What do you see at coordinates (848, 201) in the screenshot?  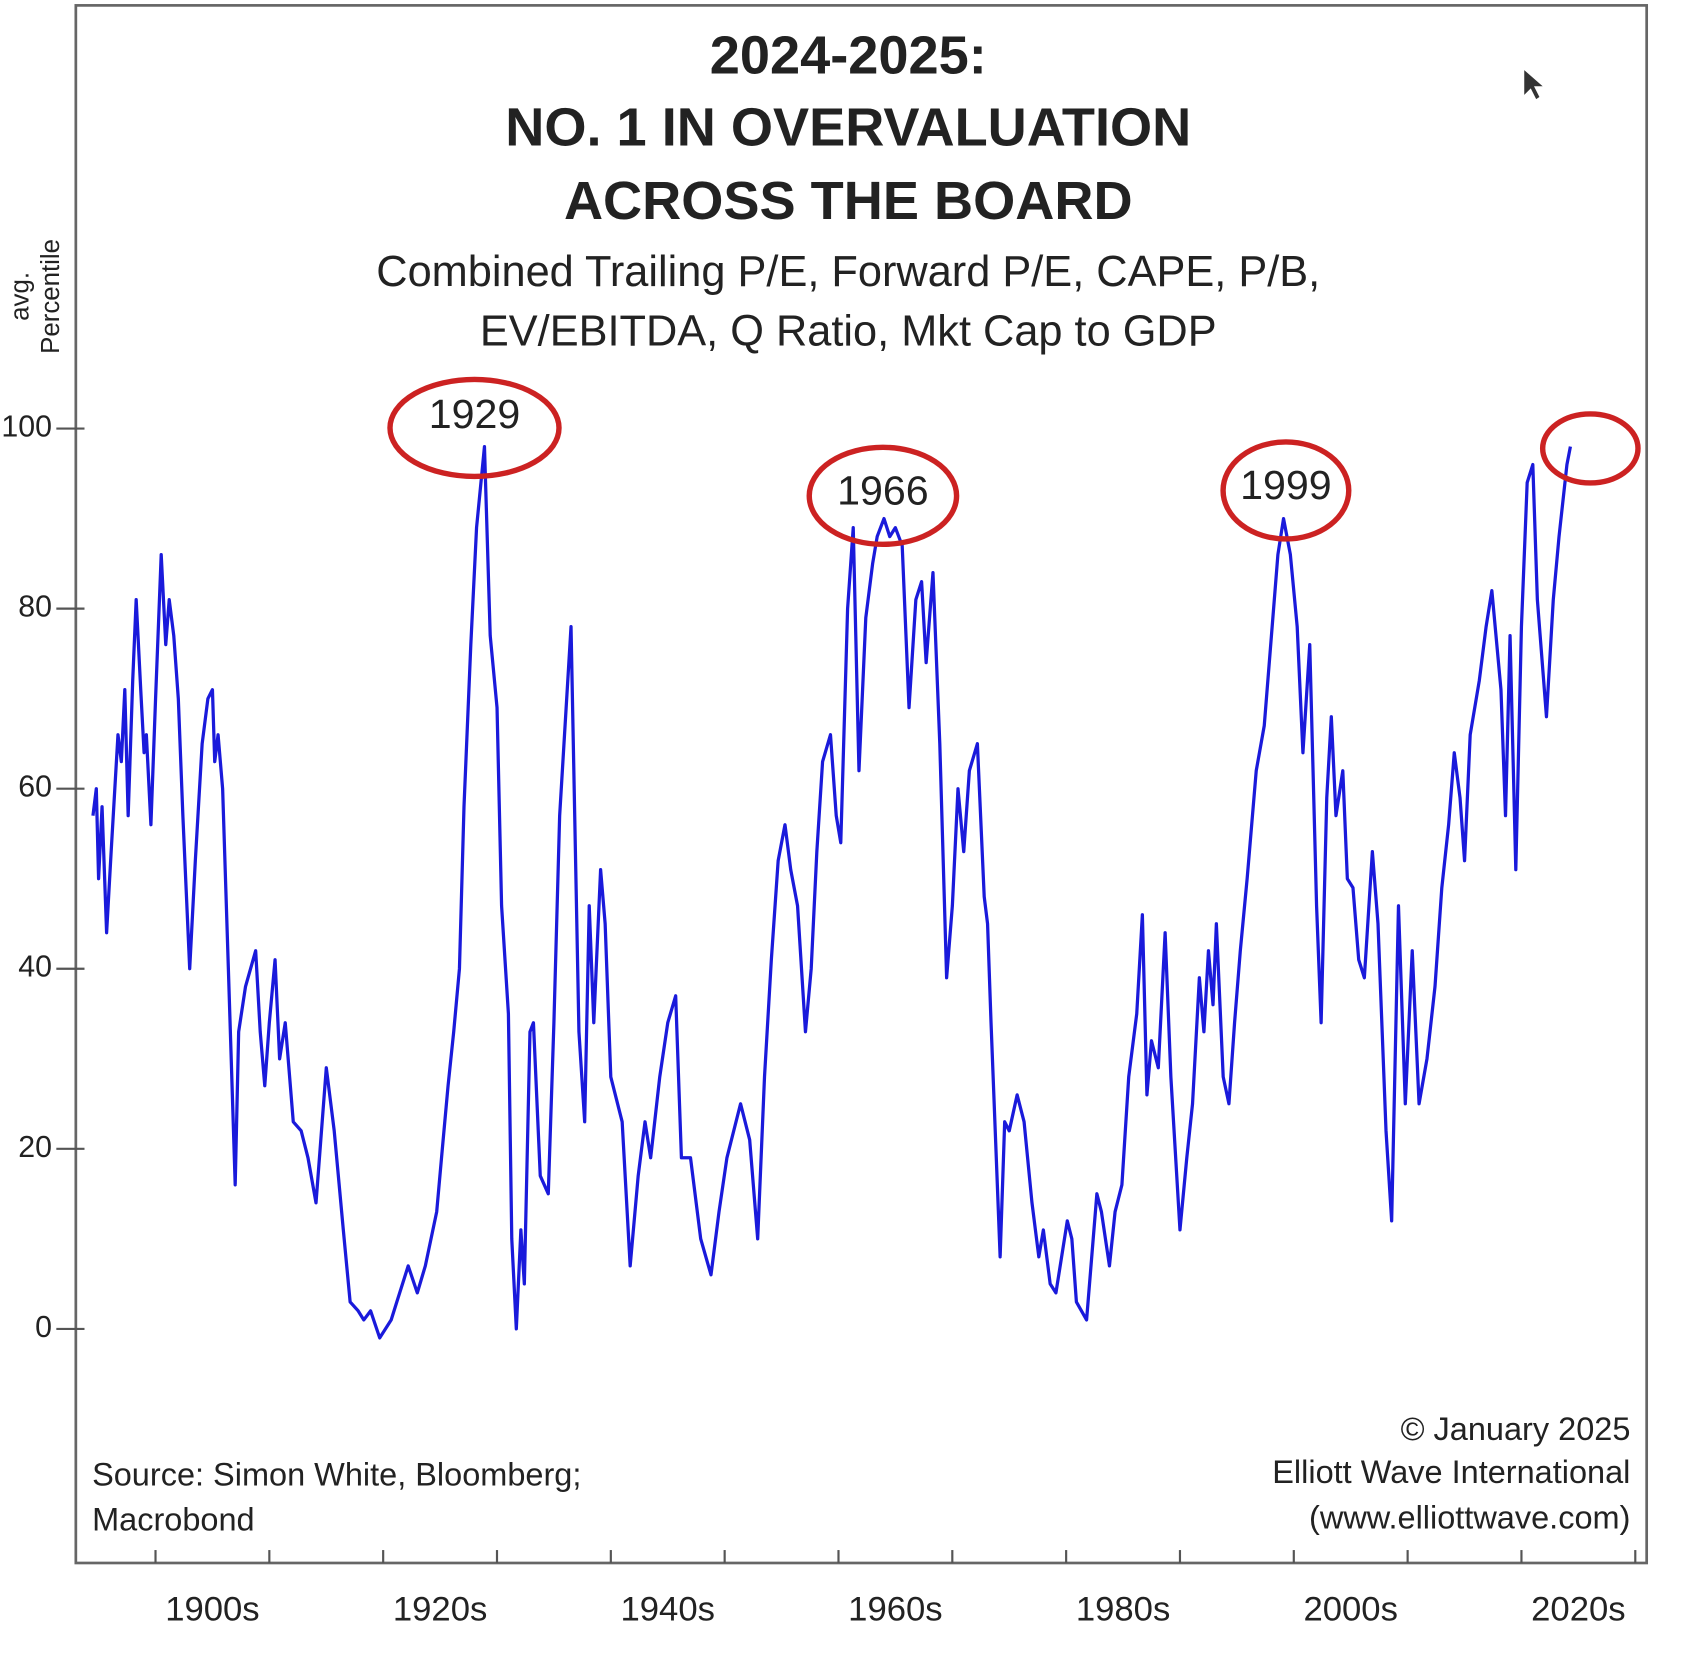 I see `chart-title: ACROSS THE BOARD` at bounding box center [848, 201].